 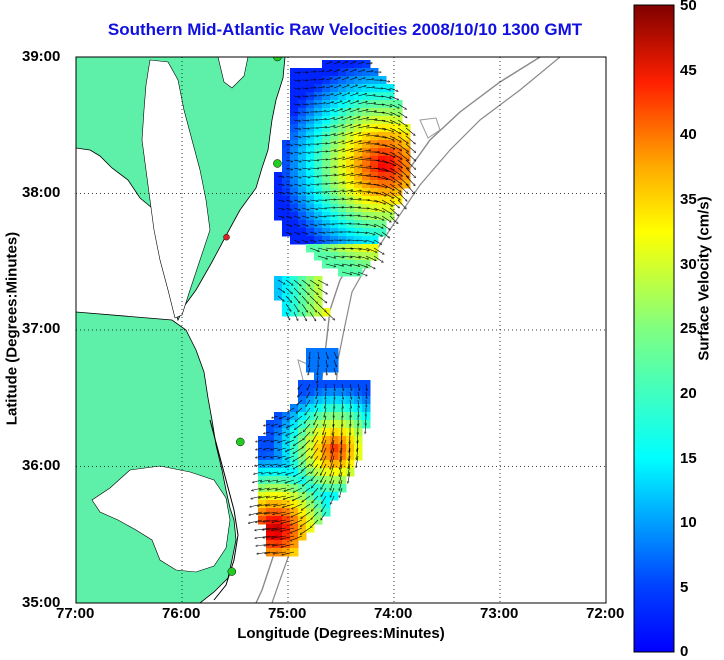 What do you see at coordinates (688, 70) in the screenshot?
I see `colorbar-tick: 45` at bounding box center [688, 70].